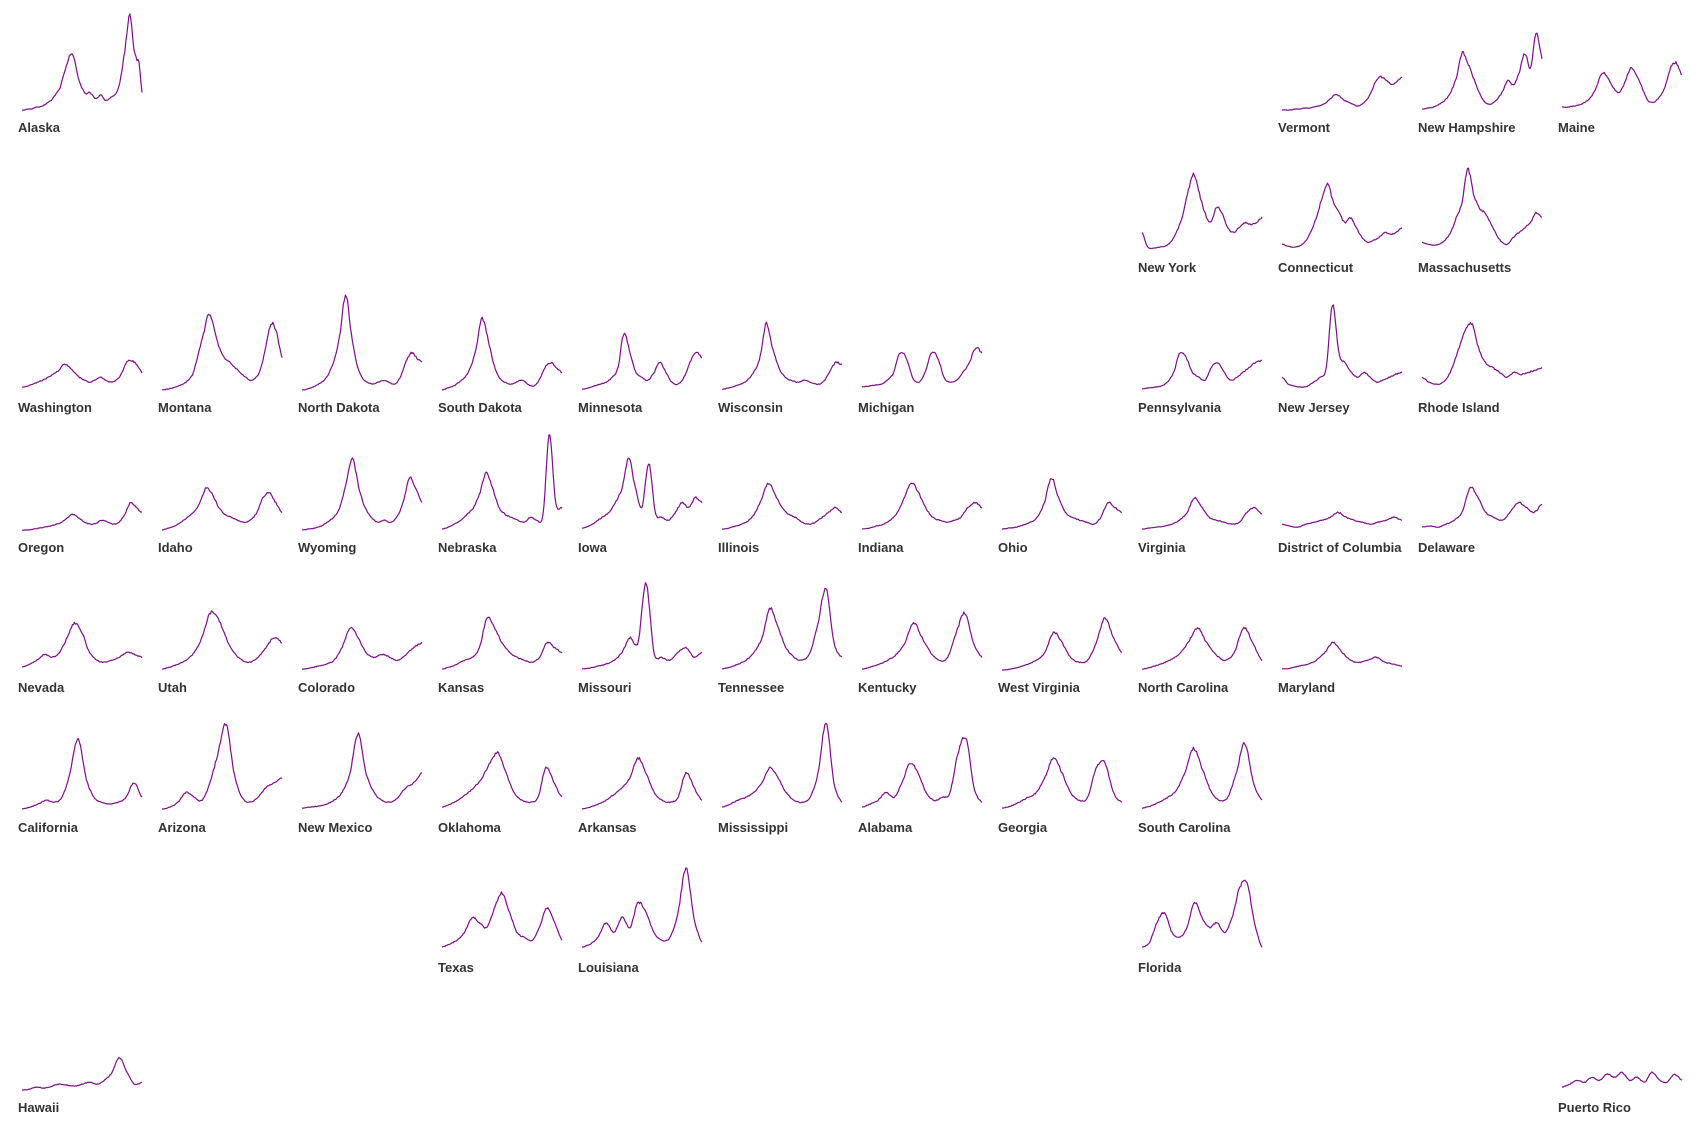  I want to click on state-label: Kansas, so click(461, 687).